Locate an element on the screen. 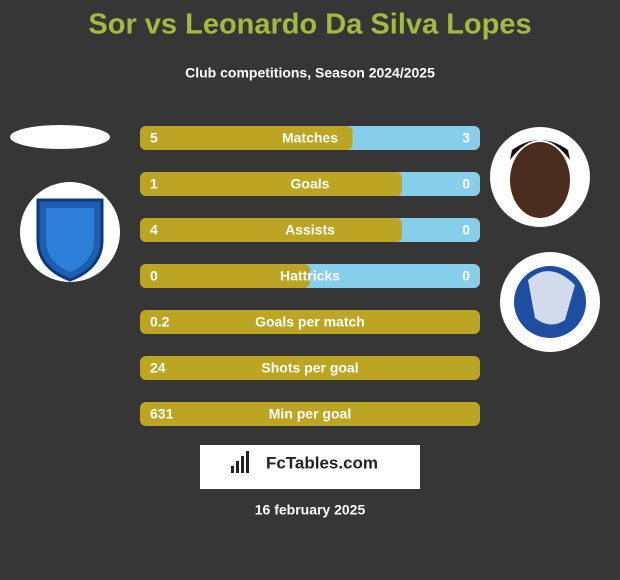  genk-logo is located at coordinates (70, 232).